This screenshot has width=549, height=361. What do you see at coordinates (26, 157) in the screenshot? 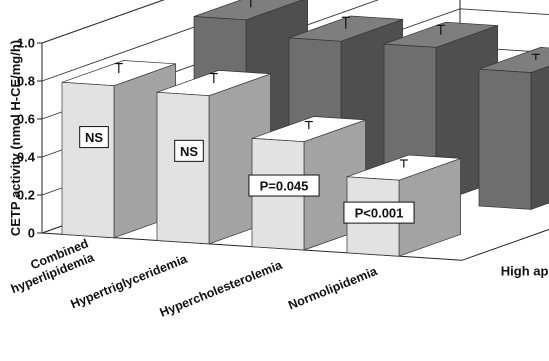
I see `y-tick-label: 0.4` at bounding box center [26, 157].